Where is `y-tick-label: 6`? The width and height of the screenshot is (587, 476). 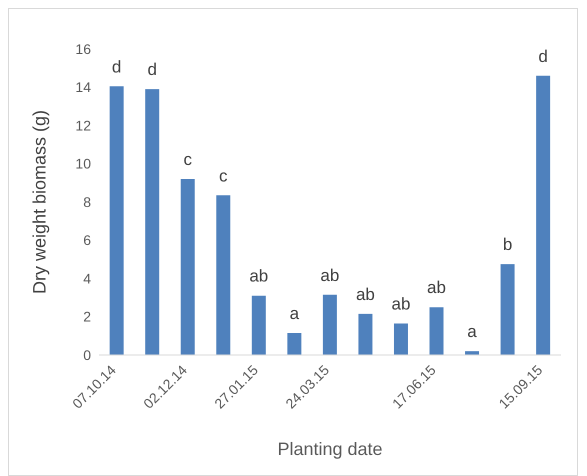 y-tick-label: 6 is located at coordinates (87, 240).